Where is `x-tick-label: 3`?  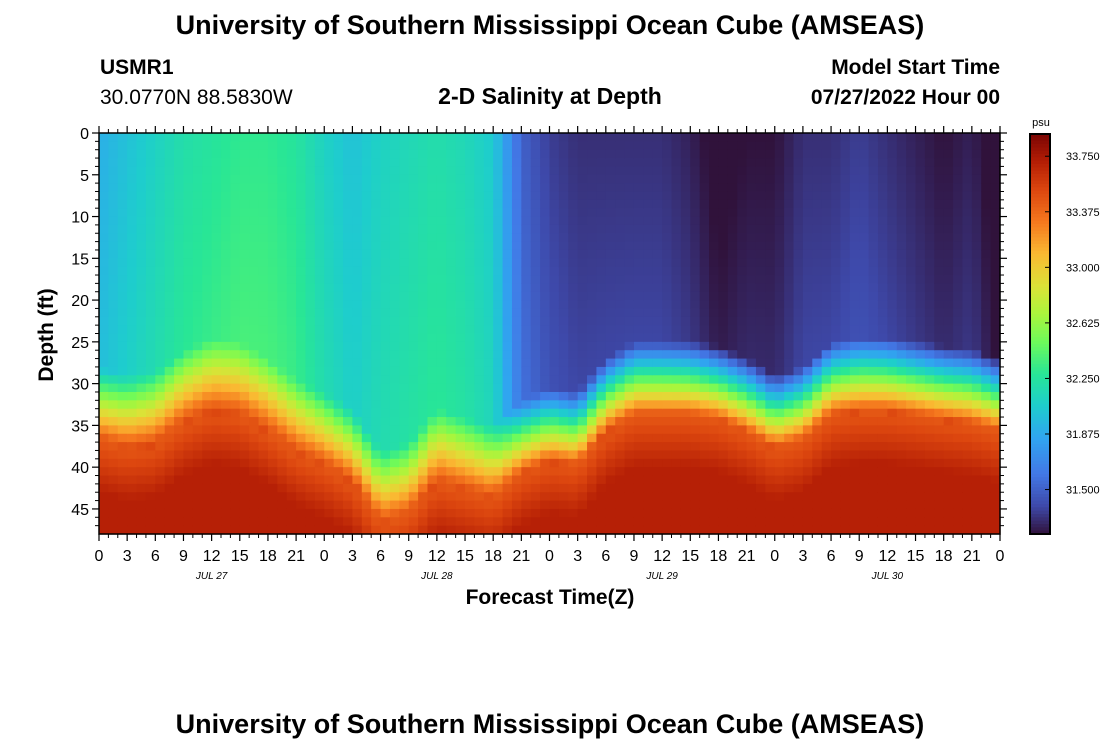
x-tick-label: 3 is located at coordinates (577, 556).